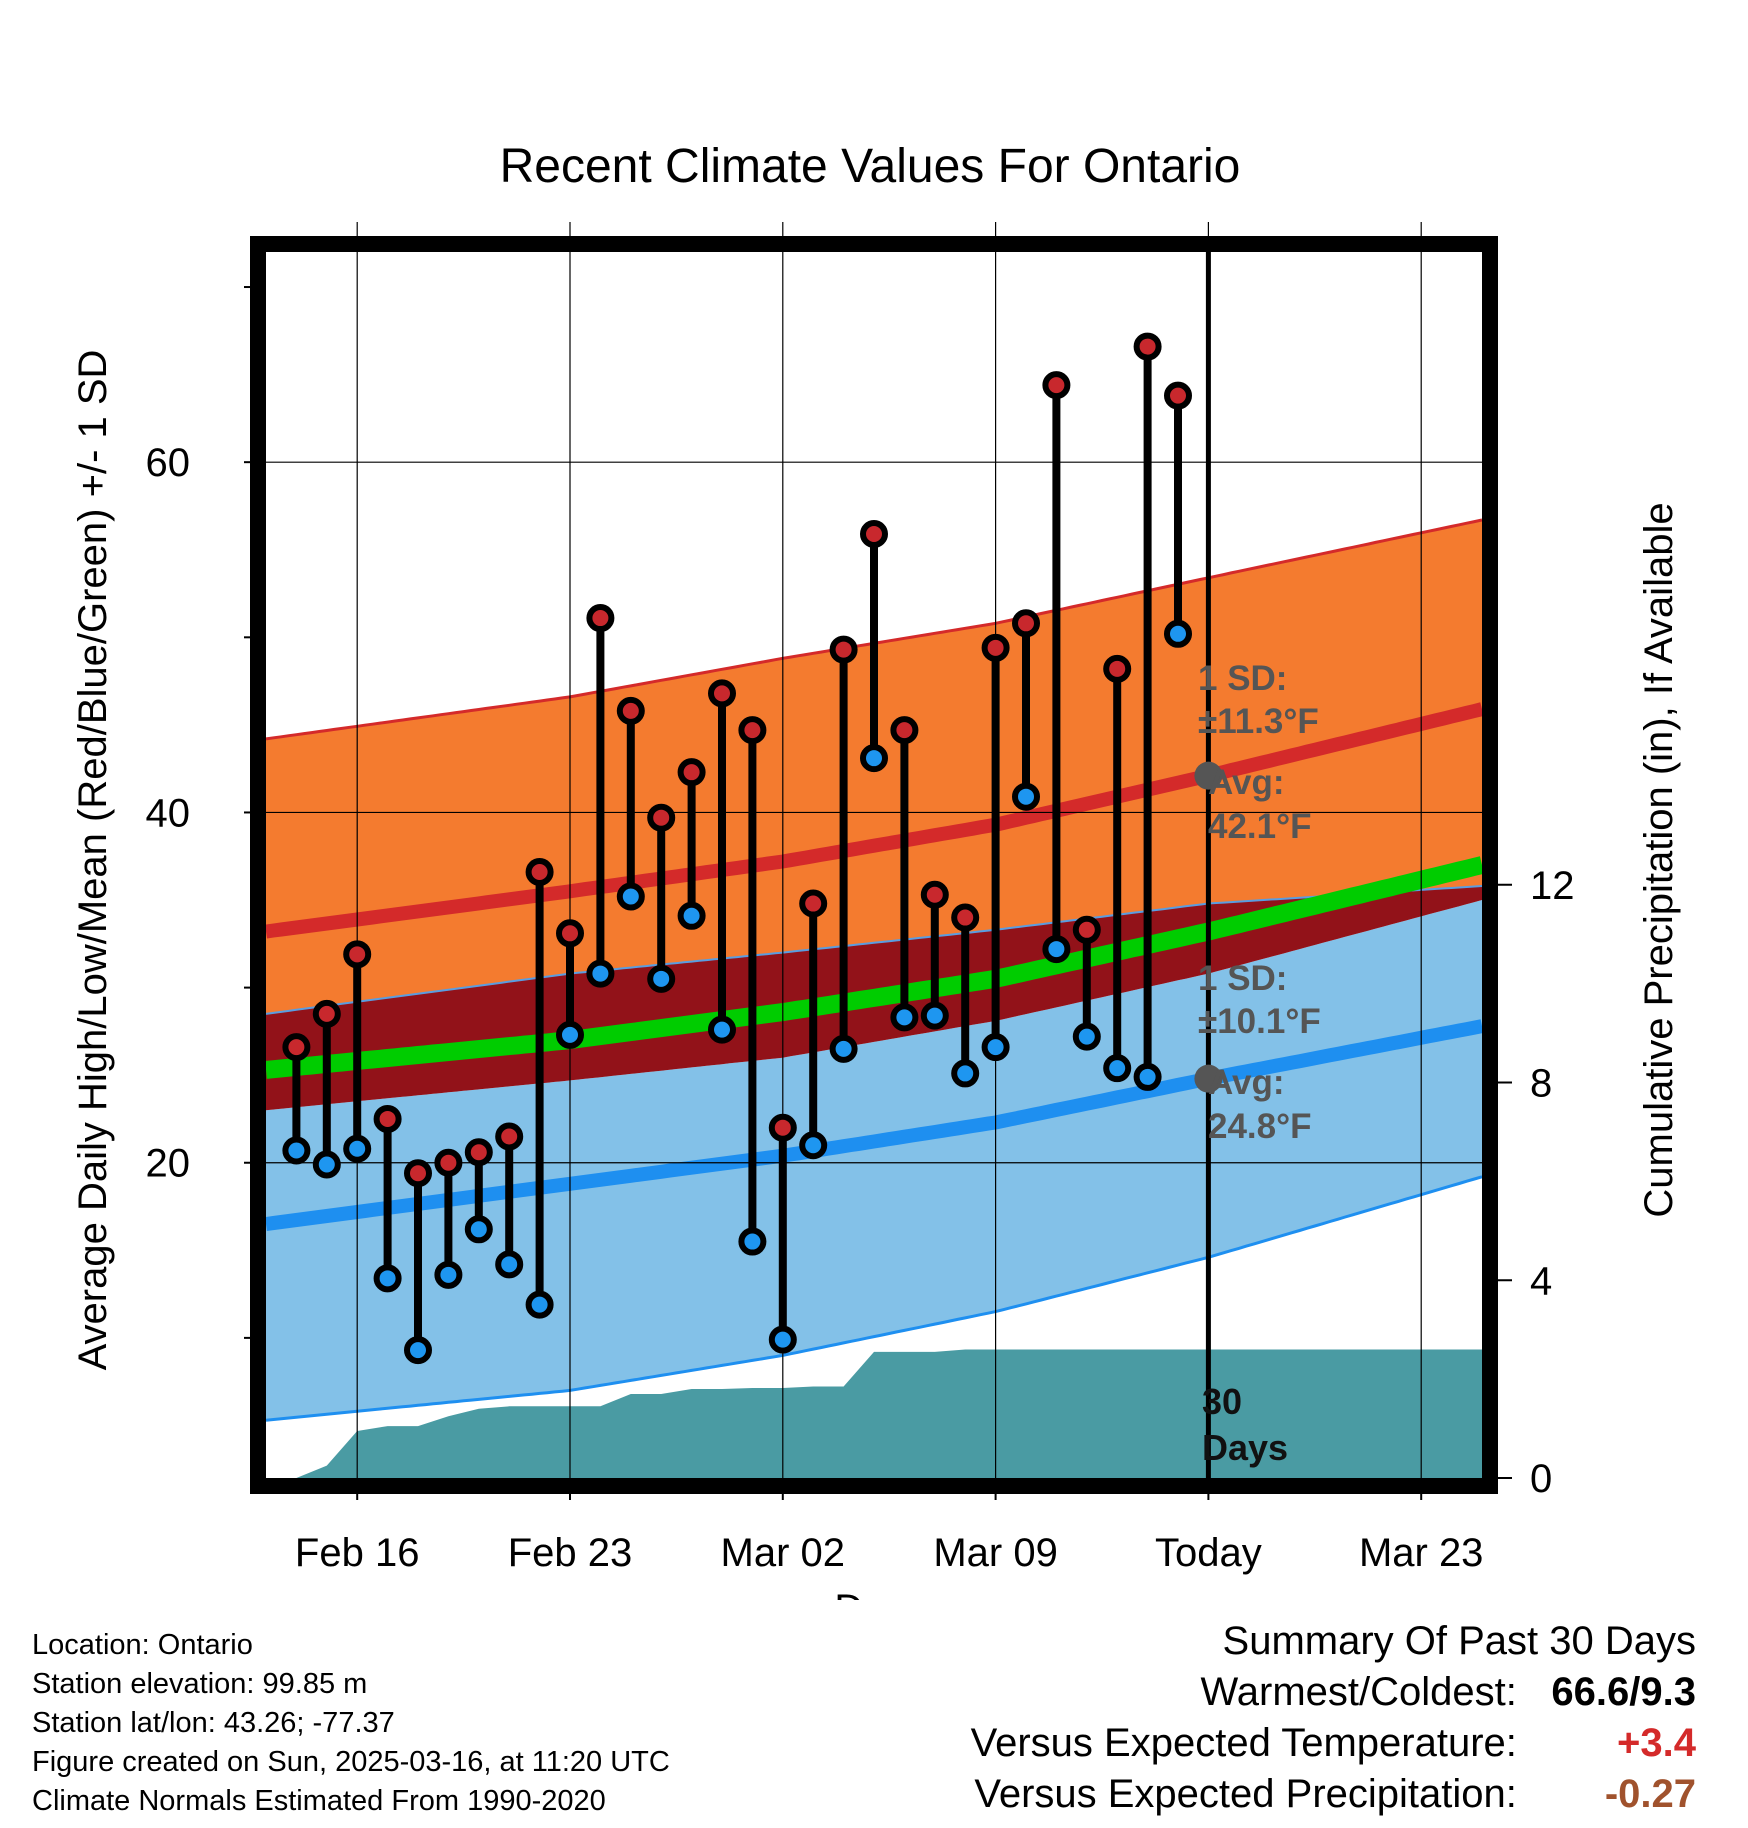 This screenshot has width=1748, height=1828. Describe the element at coordinates (1245, 1447) in the screenshot. I see `days-word: Days` at that location.